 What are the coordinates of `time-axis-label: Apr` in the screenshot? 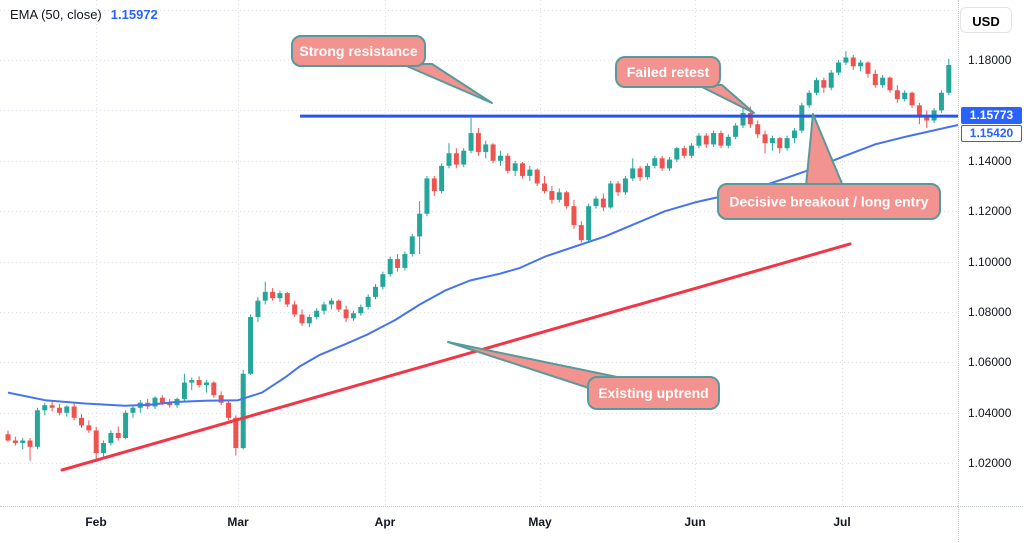 It's located at (385, 522).